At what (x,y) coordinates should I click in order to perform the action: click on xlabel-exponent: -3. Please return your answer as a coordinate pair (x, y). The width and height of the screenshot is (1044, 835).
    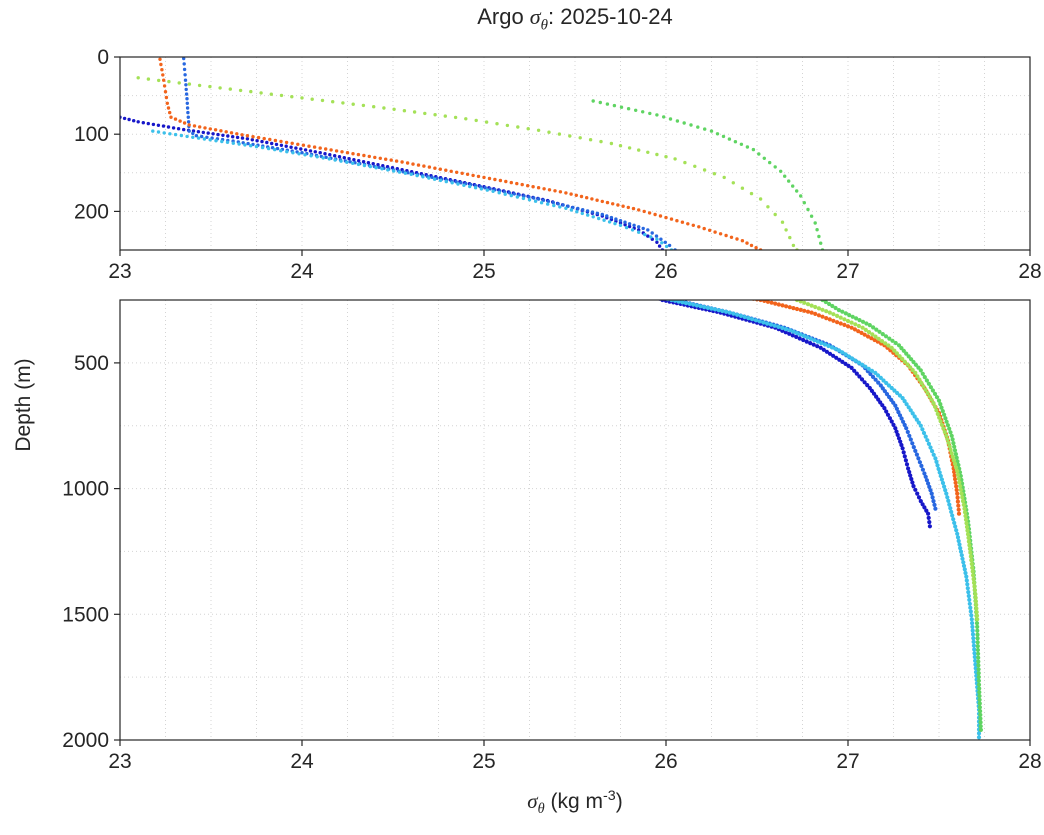
    Looking at the image, I should click on (609, 796).